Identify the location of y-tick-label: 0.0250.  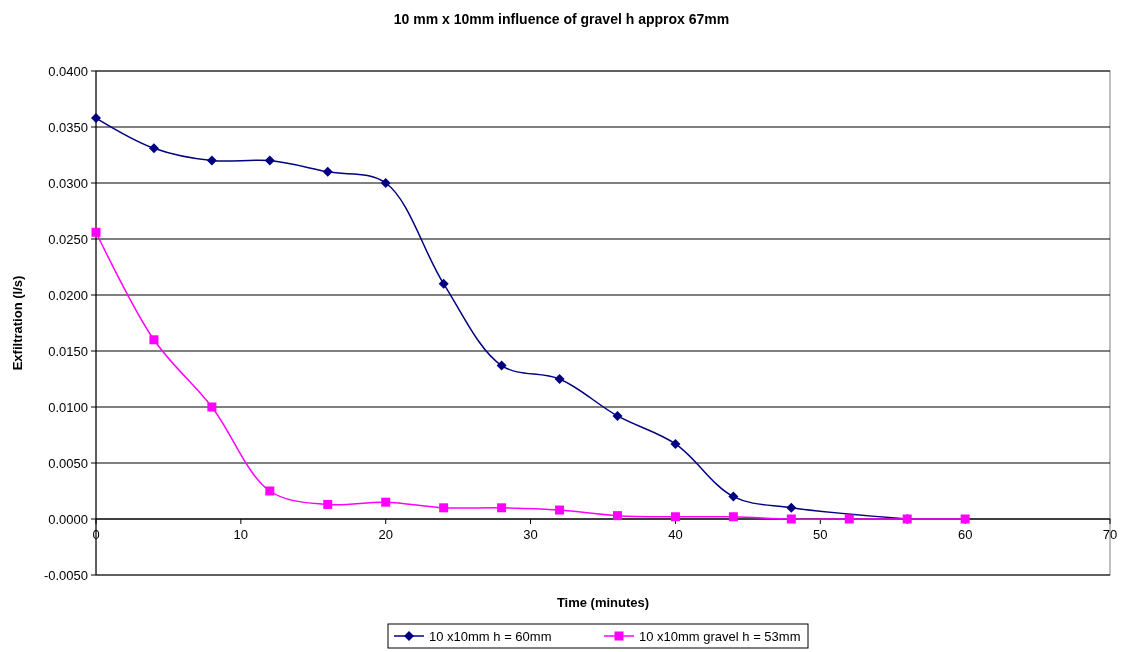
(68, 239).